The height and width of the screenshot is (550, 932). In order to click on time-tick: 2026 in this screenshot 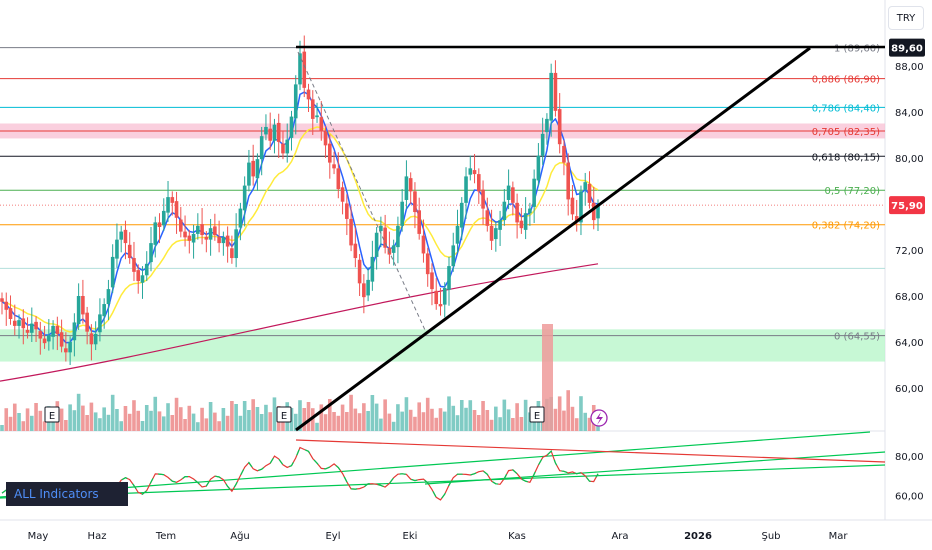, I will do `click(698, 536)`.